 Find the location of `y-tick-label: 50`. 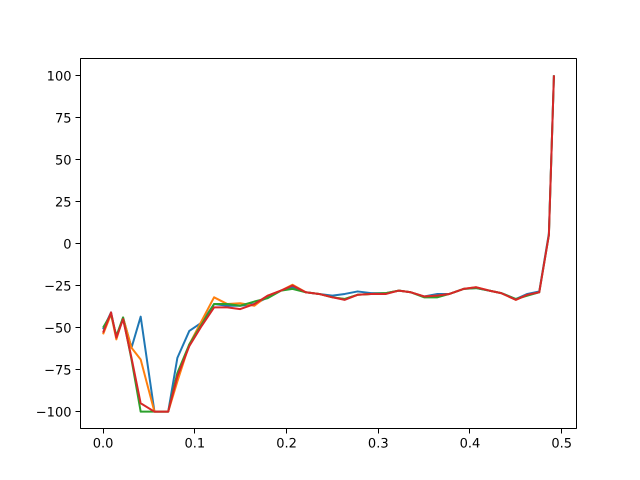

y-tick-label: 50 is located at coordinates (63, 160).